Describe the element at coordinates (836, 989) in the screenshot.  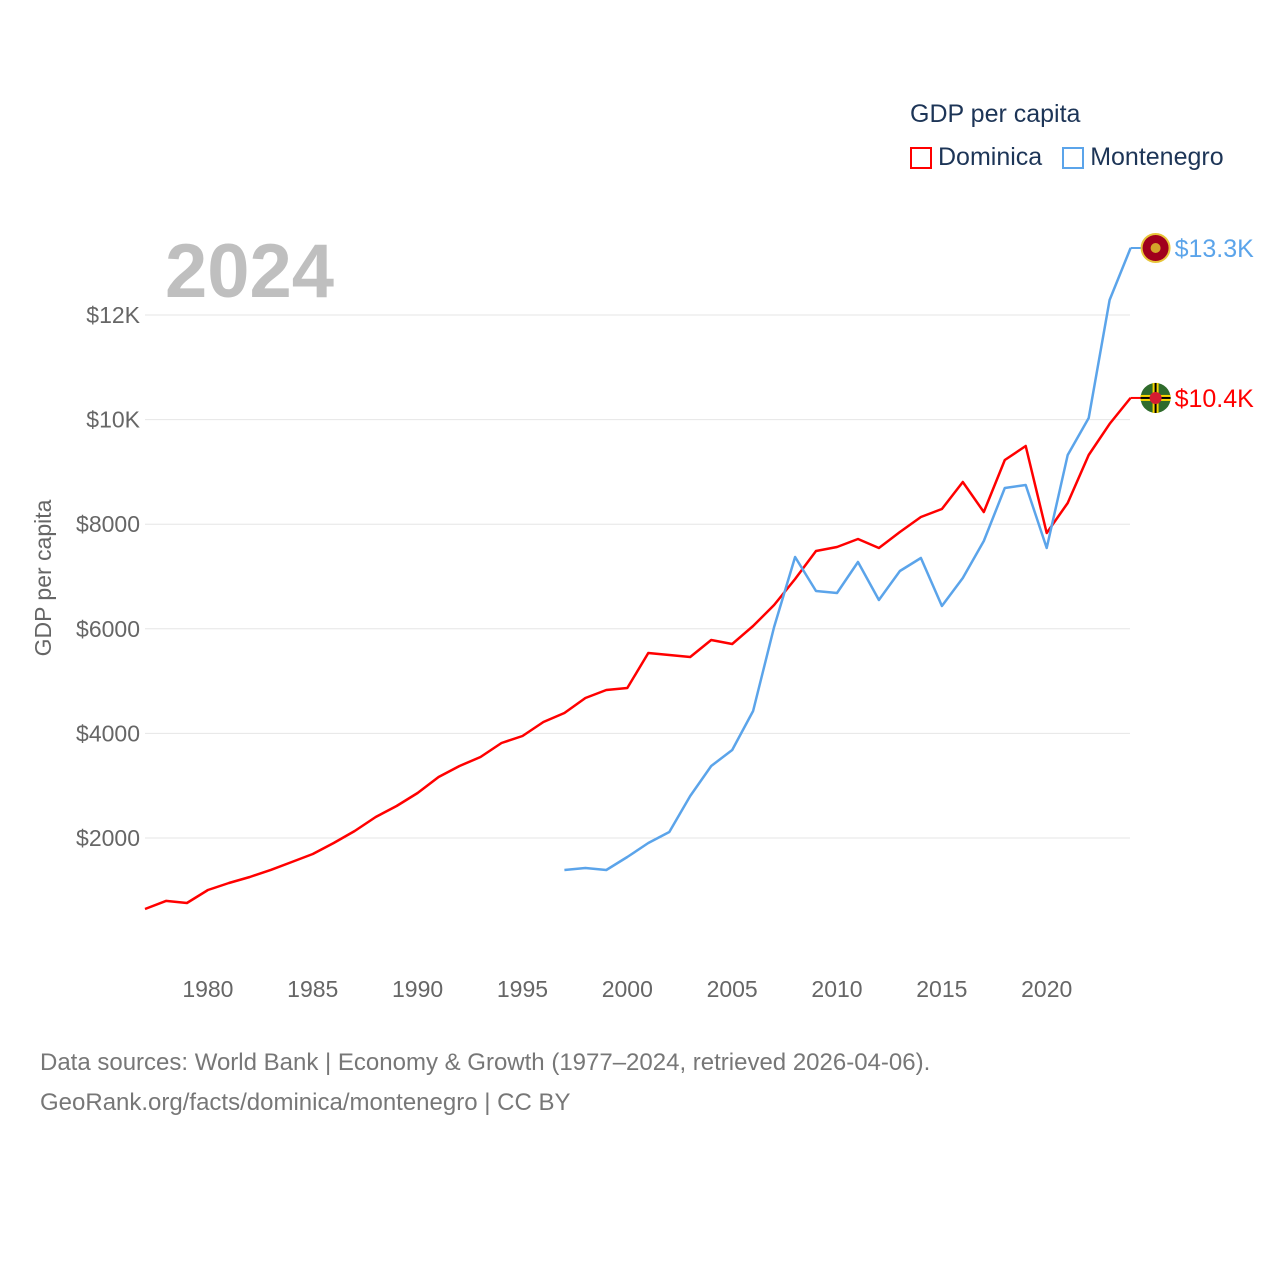
I see `x-tick-label: 2010` at that location.